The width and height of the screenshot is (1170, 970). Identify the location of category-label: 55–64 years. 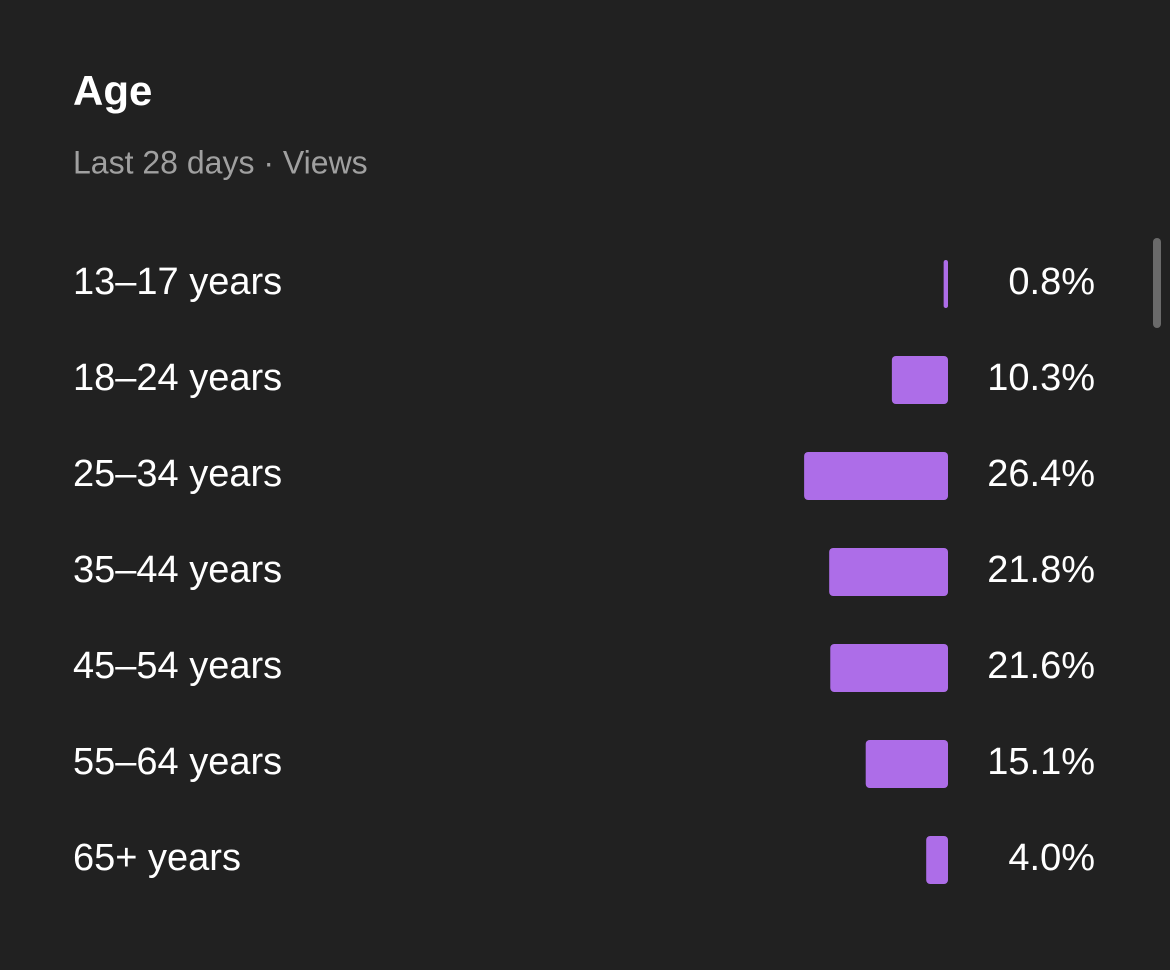
(177, 762).